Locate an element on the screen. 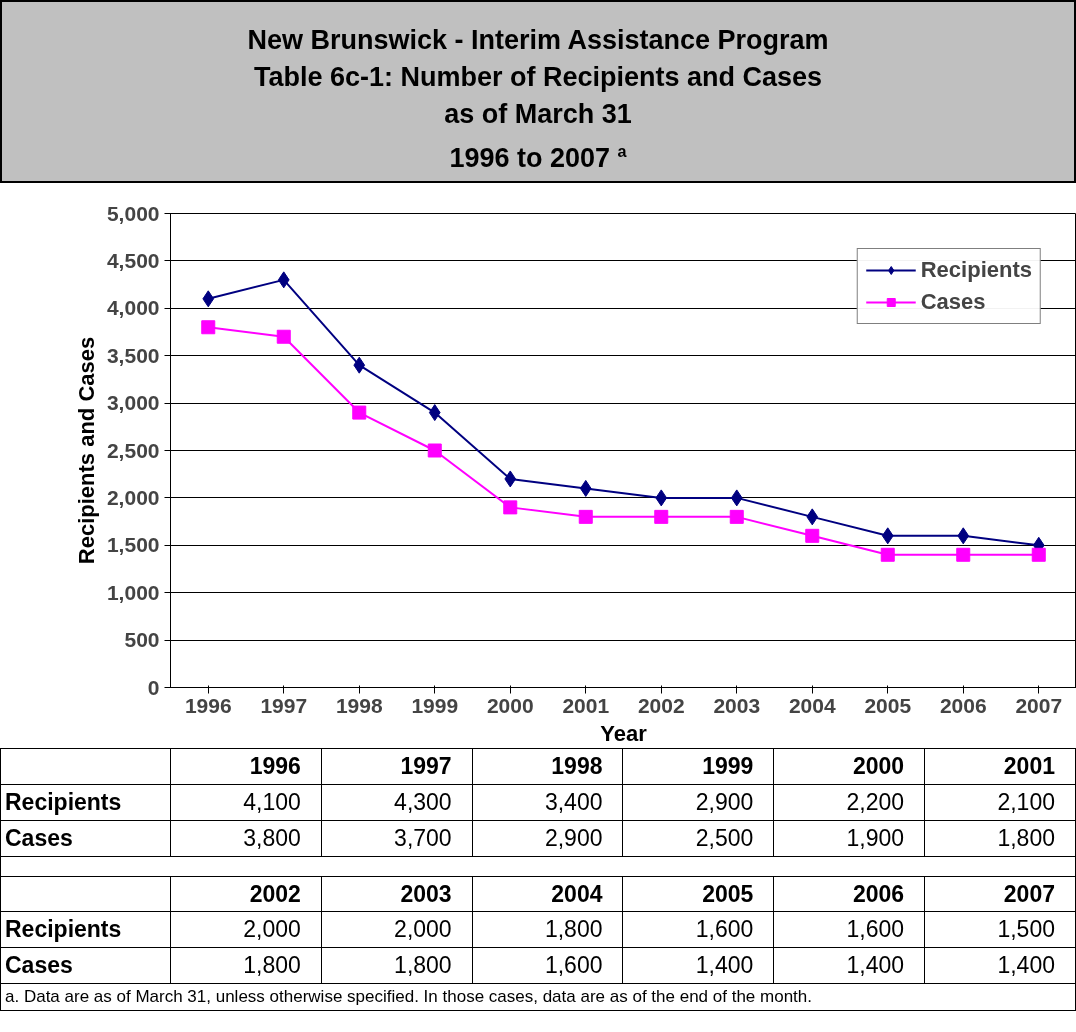  text: 3,700 is located at coordinates (423, 837).